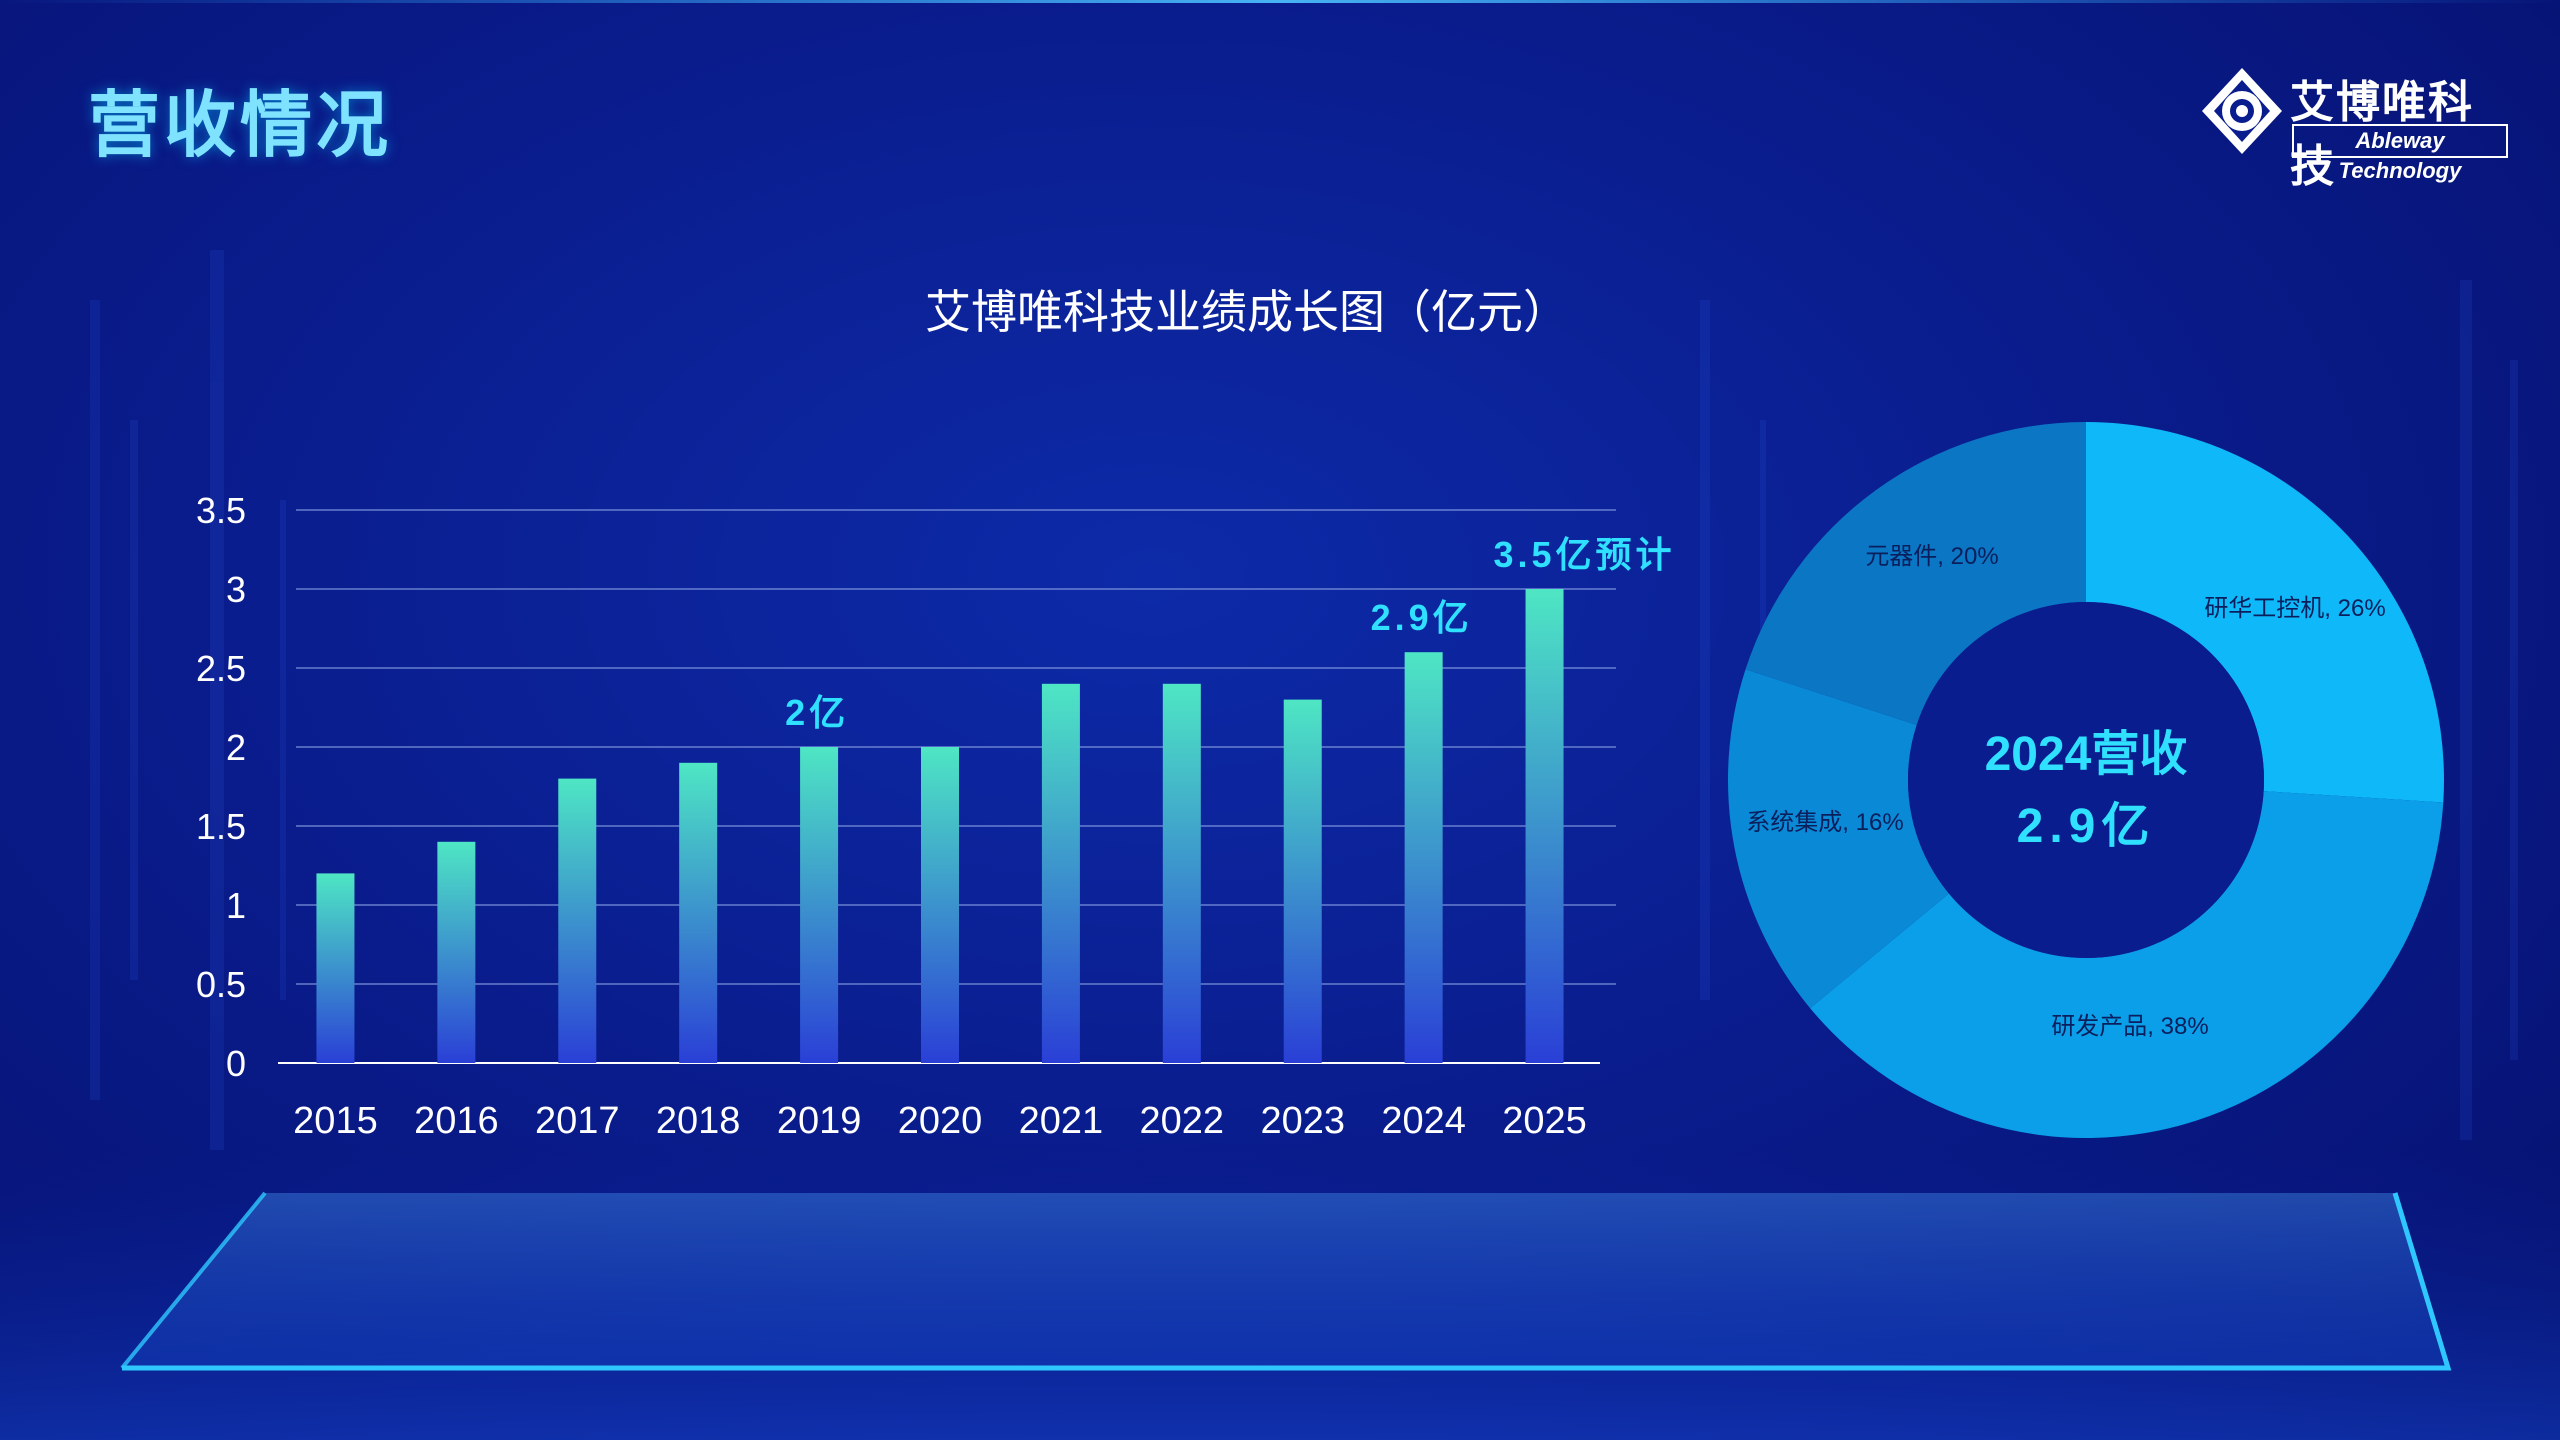  What do you see at coordinates (1182, 1121) in the screenshot?
I see `x-tick-label: 2022` at bounding box center [1182, 1121].